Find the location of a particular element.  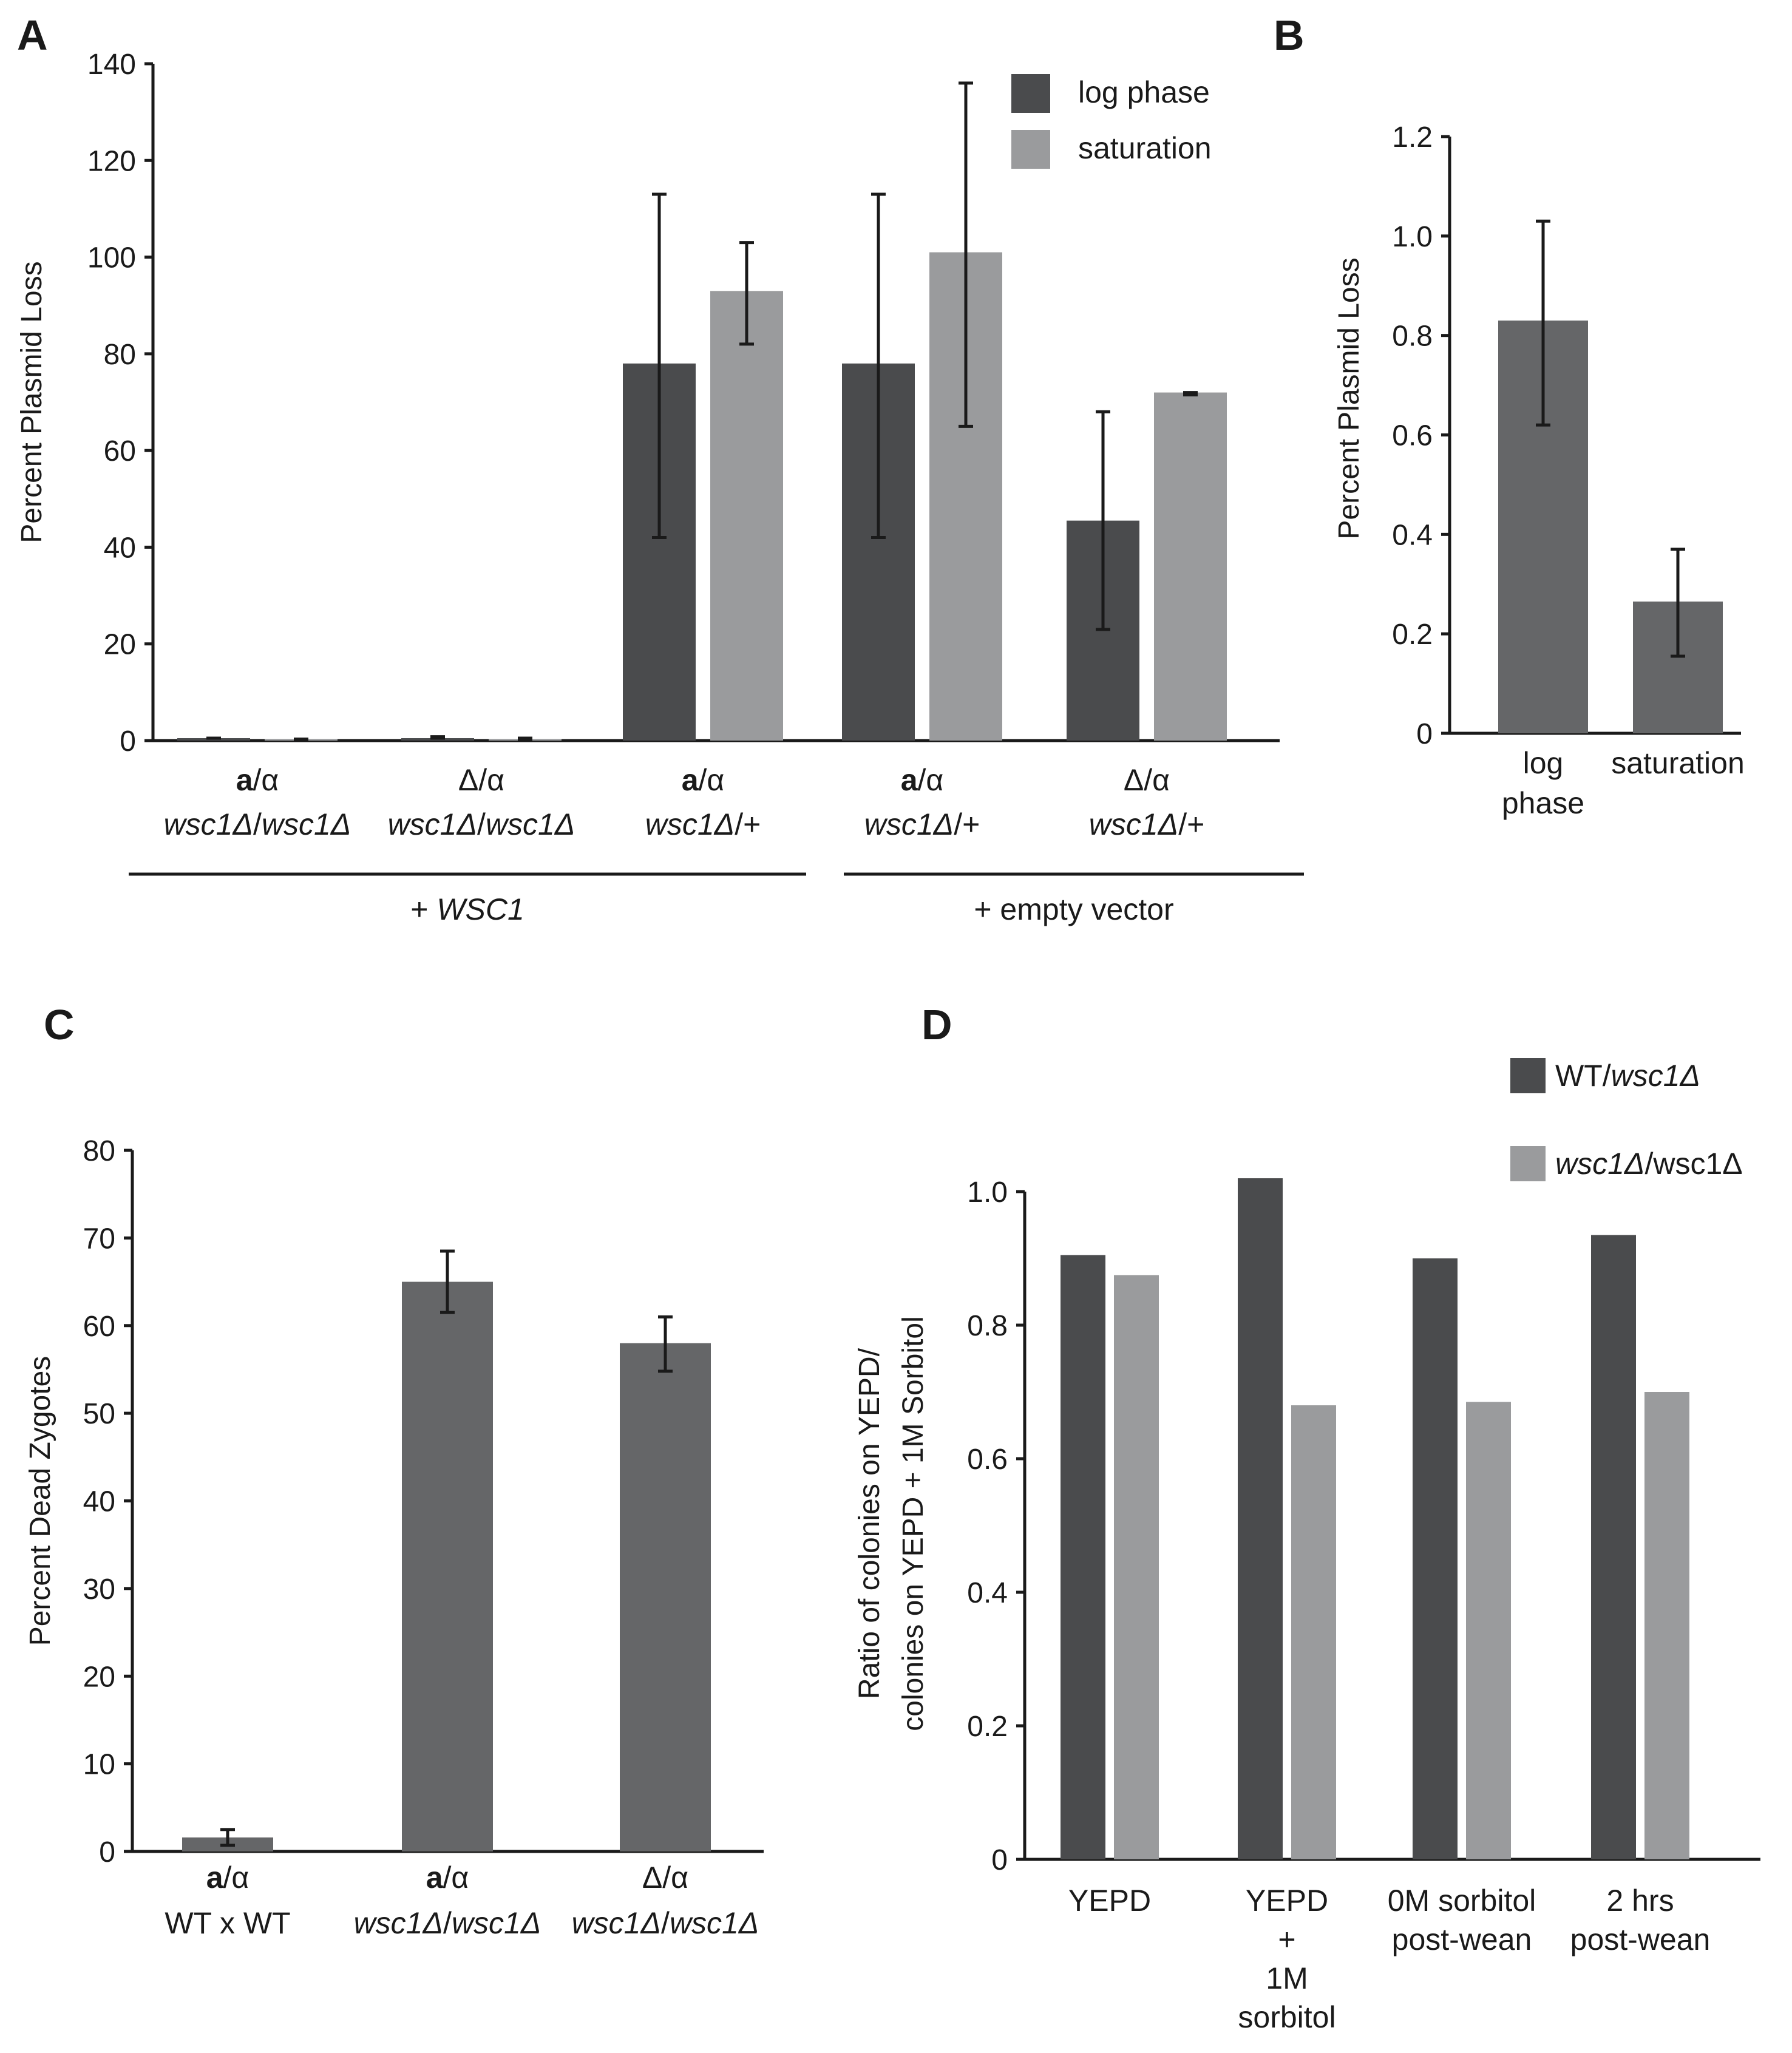

y-tick-label: 60 is located at coordinates (99, 1327).